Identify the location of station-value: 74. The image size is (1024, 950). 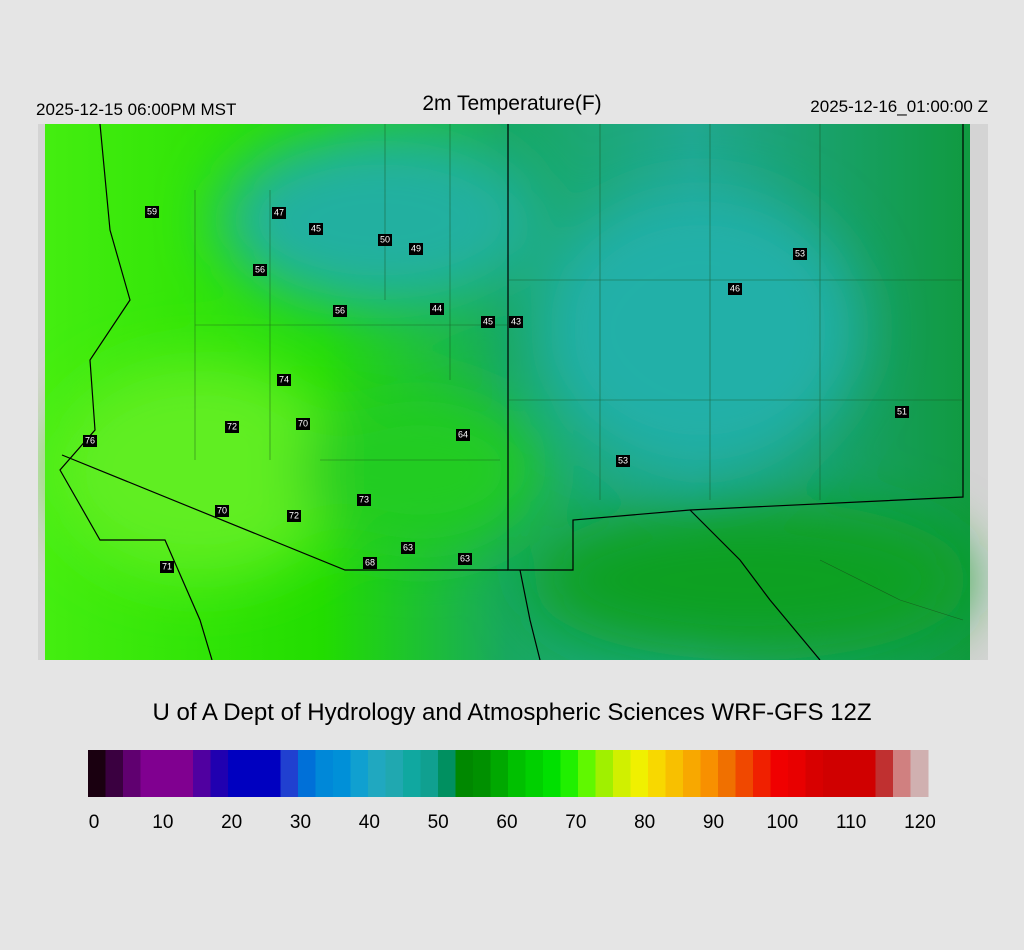
(284, 379).